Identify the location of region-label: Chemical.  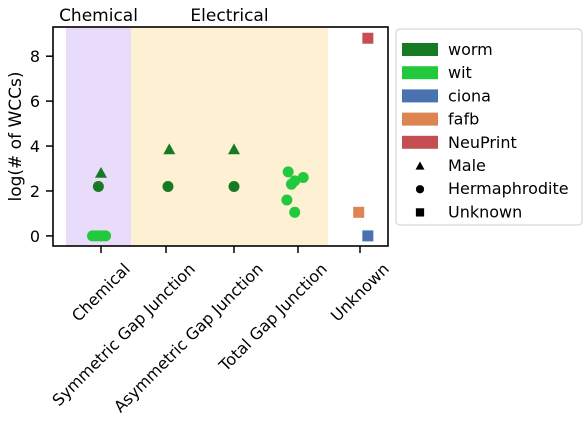
(98, 16).